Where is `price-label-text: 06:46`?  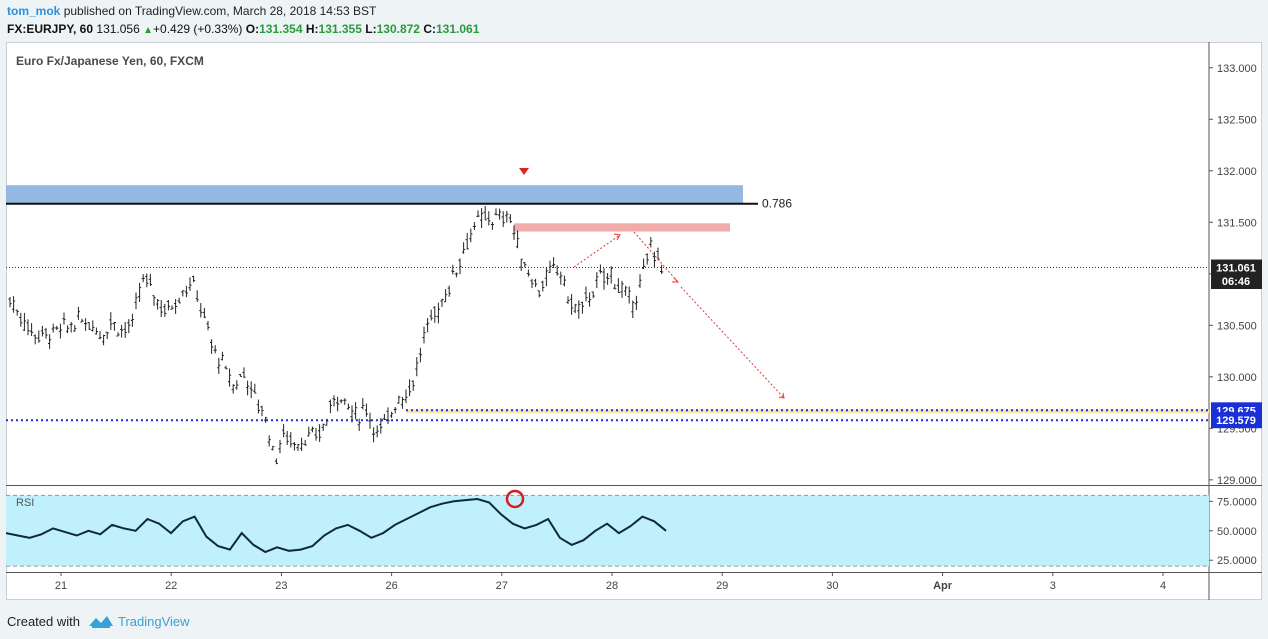 price-label-text: 06:46 is located at coordinates (1236, 282).